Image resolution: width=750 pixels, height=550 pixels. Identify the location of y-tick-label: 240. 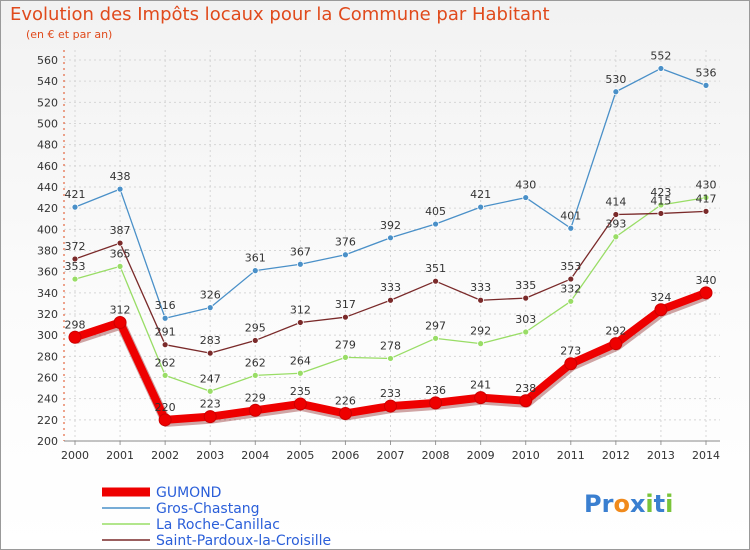
(47, 399).